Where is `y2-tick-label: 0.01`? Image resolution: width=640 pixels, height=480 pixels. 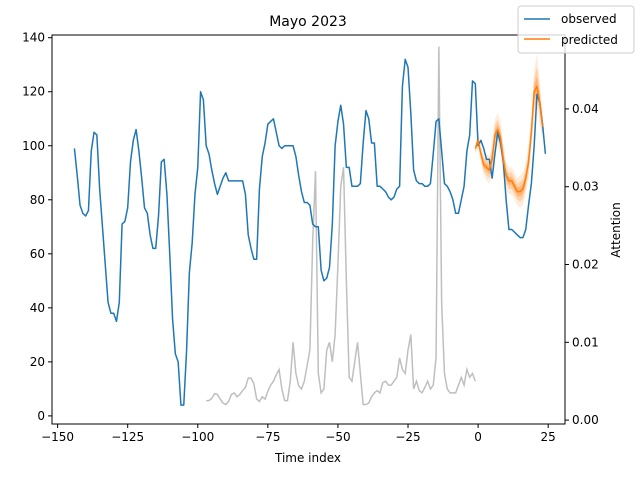 y2-tick-label: 0.01 is located at coordinates (585, 342).